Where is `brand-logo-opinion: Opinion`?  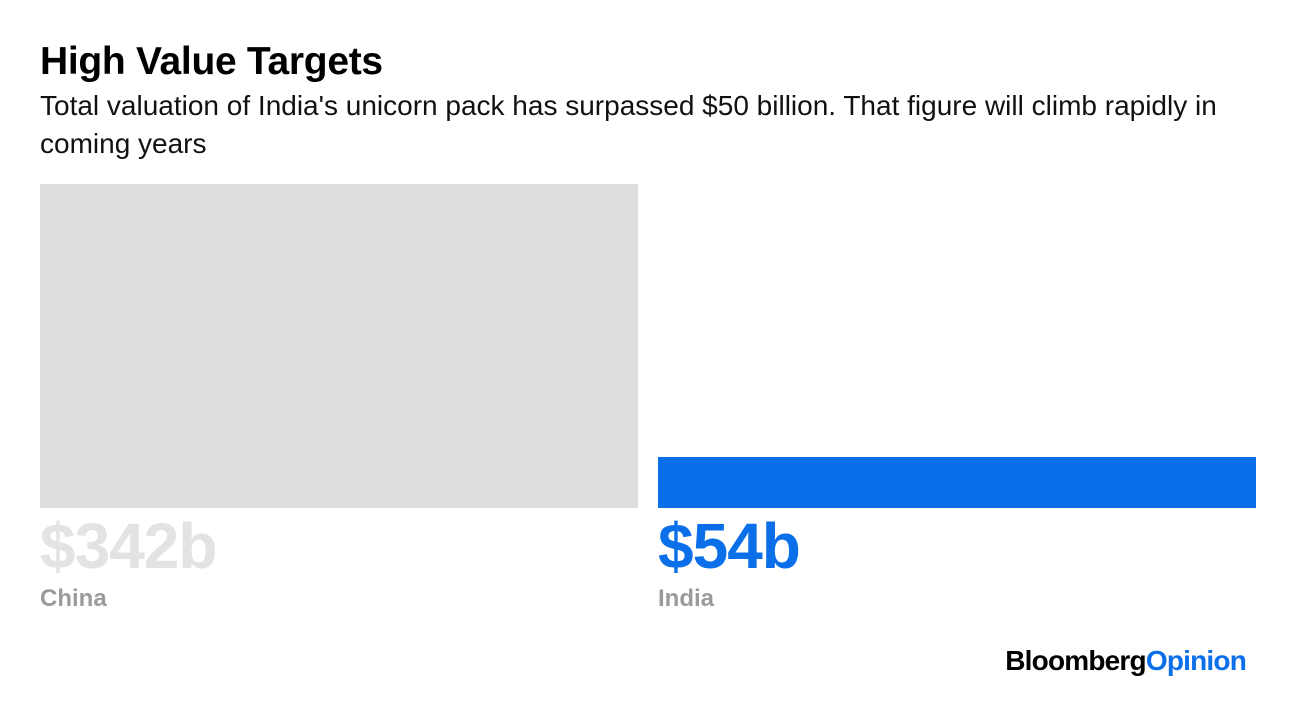
brand-logo-opinion: Opinion is located at coordinates (1196, 660).